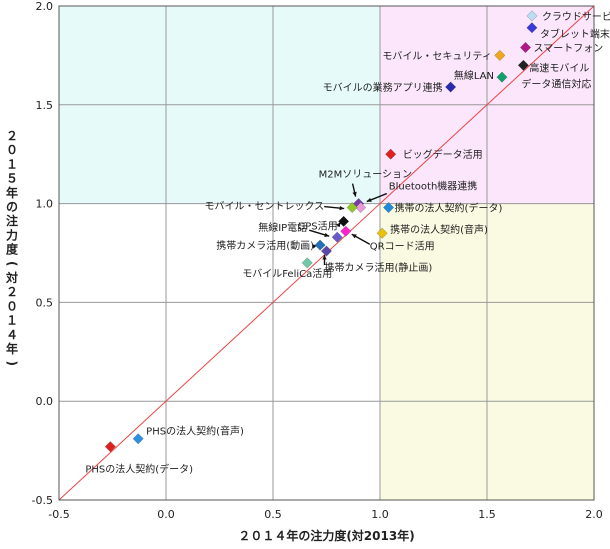  I want to click on y-axis-title-char: ４, so click(12, 335).